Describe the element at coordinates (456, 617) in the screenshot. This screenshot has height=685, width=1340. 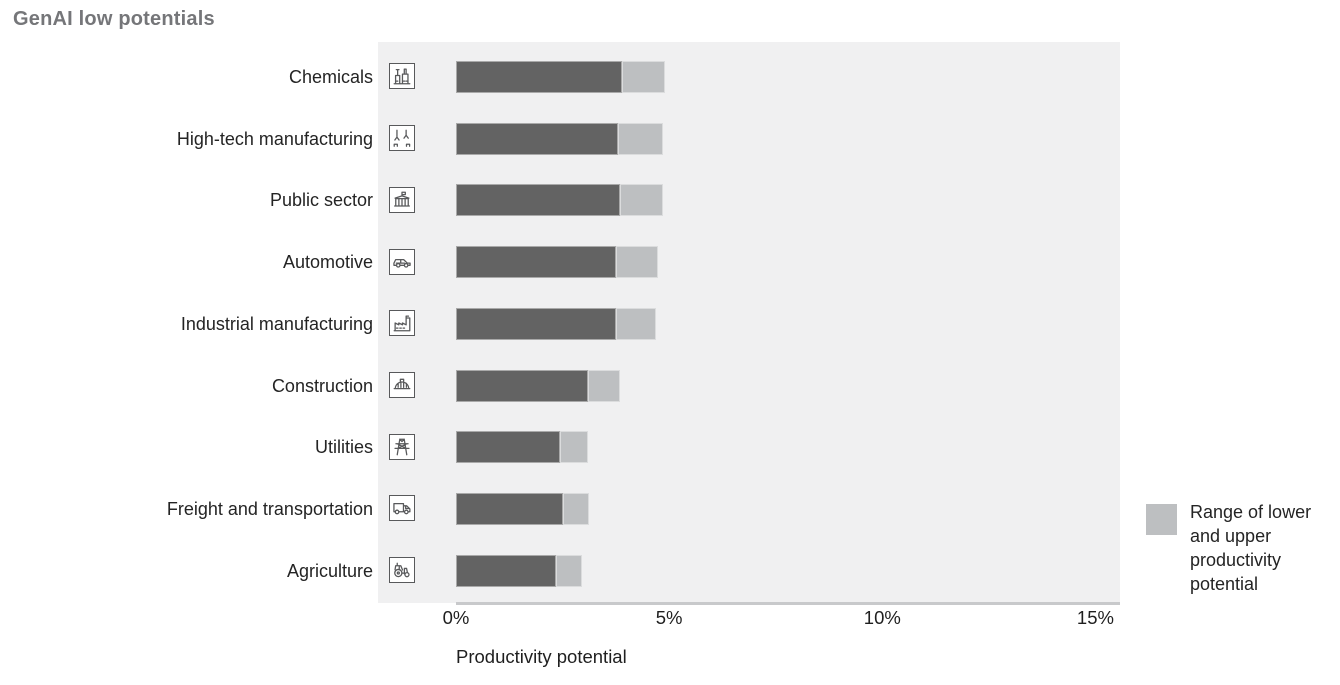
I see `x-tick-0: 0%` at that location.